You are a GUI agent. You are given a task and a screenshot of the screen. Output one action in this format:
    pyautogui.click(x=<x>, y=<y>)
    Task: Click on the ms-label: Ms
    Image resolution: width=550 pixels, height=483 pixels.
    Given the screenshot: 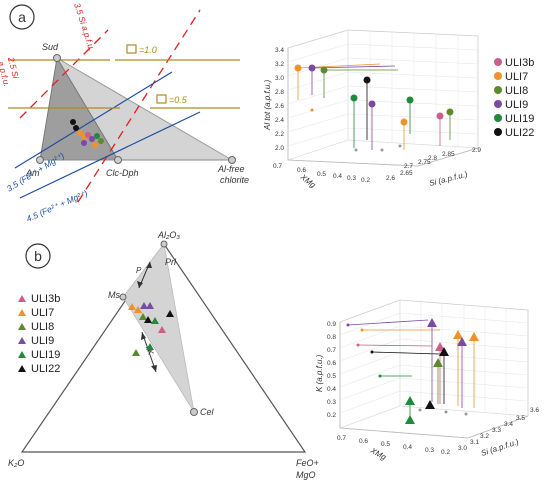 What is the action you would take?
    pyautogui.click(x=114, y=295)
    